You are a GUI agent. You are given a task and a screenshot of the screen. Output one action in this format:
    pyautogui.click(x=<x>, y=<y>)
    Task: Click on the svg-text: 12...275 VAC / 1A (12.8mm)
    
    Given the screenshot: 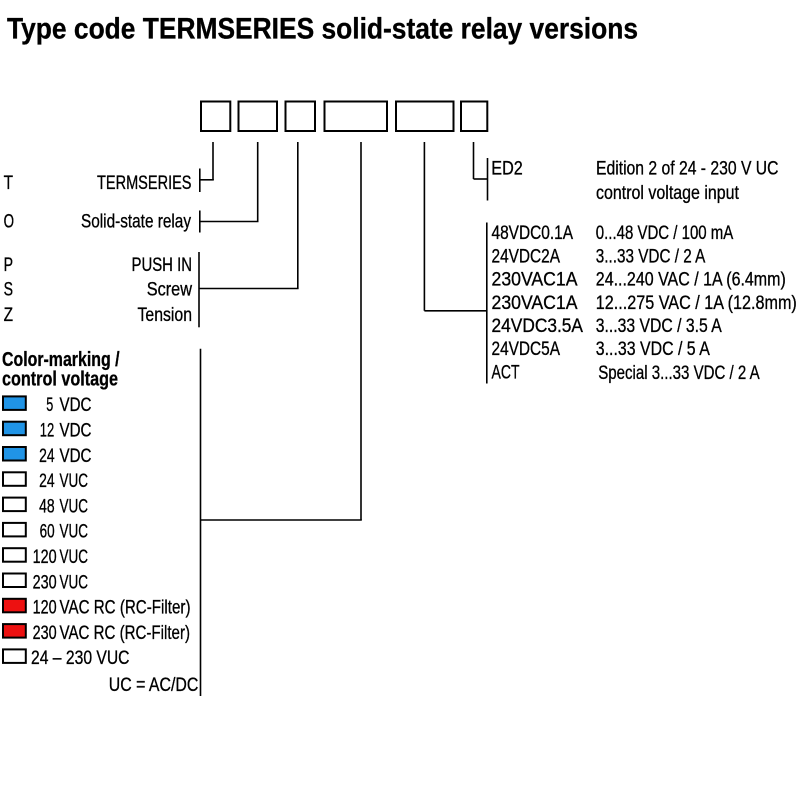 What is the action you would take?
    pyautogui.click(x=696, y=303)
    